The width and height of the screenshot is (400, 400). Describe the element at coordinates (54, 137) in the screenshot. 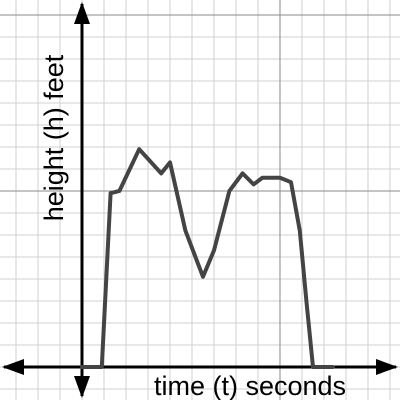

I see `y-axis-label: height (h) feet` at that location.